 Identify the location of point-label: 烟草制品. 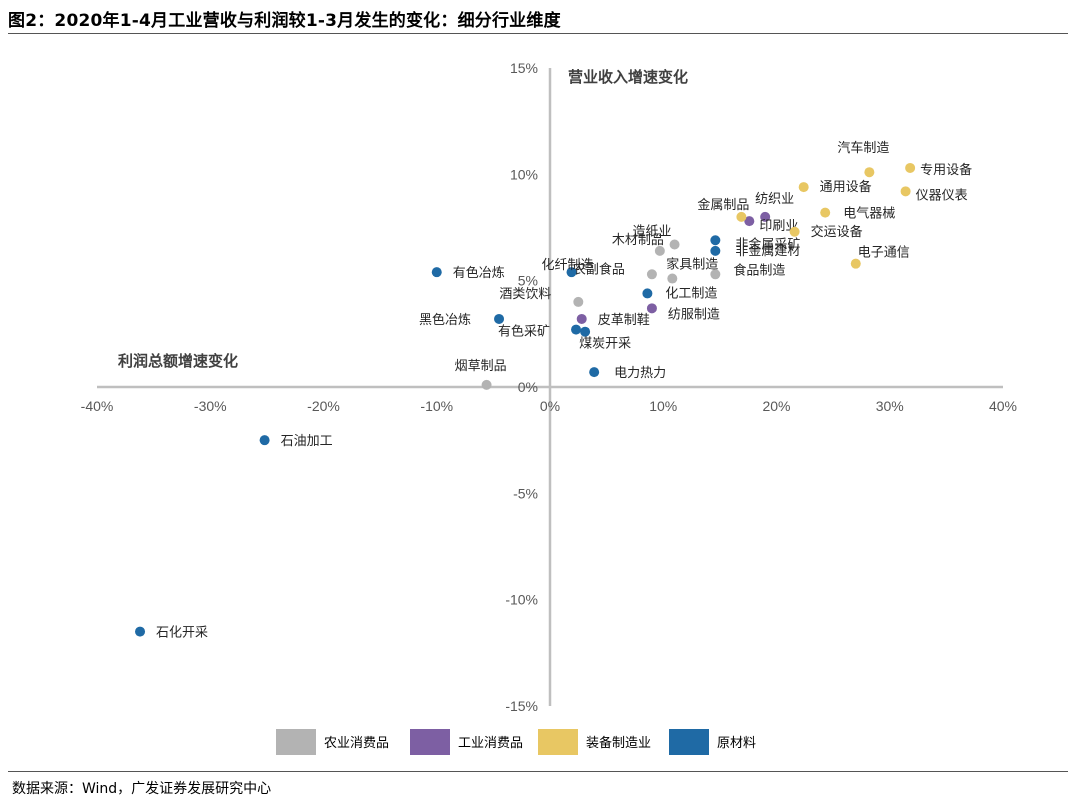
(481, 366).